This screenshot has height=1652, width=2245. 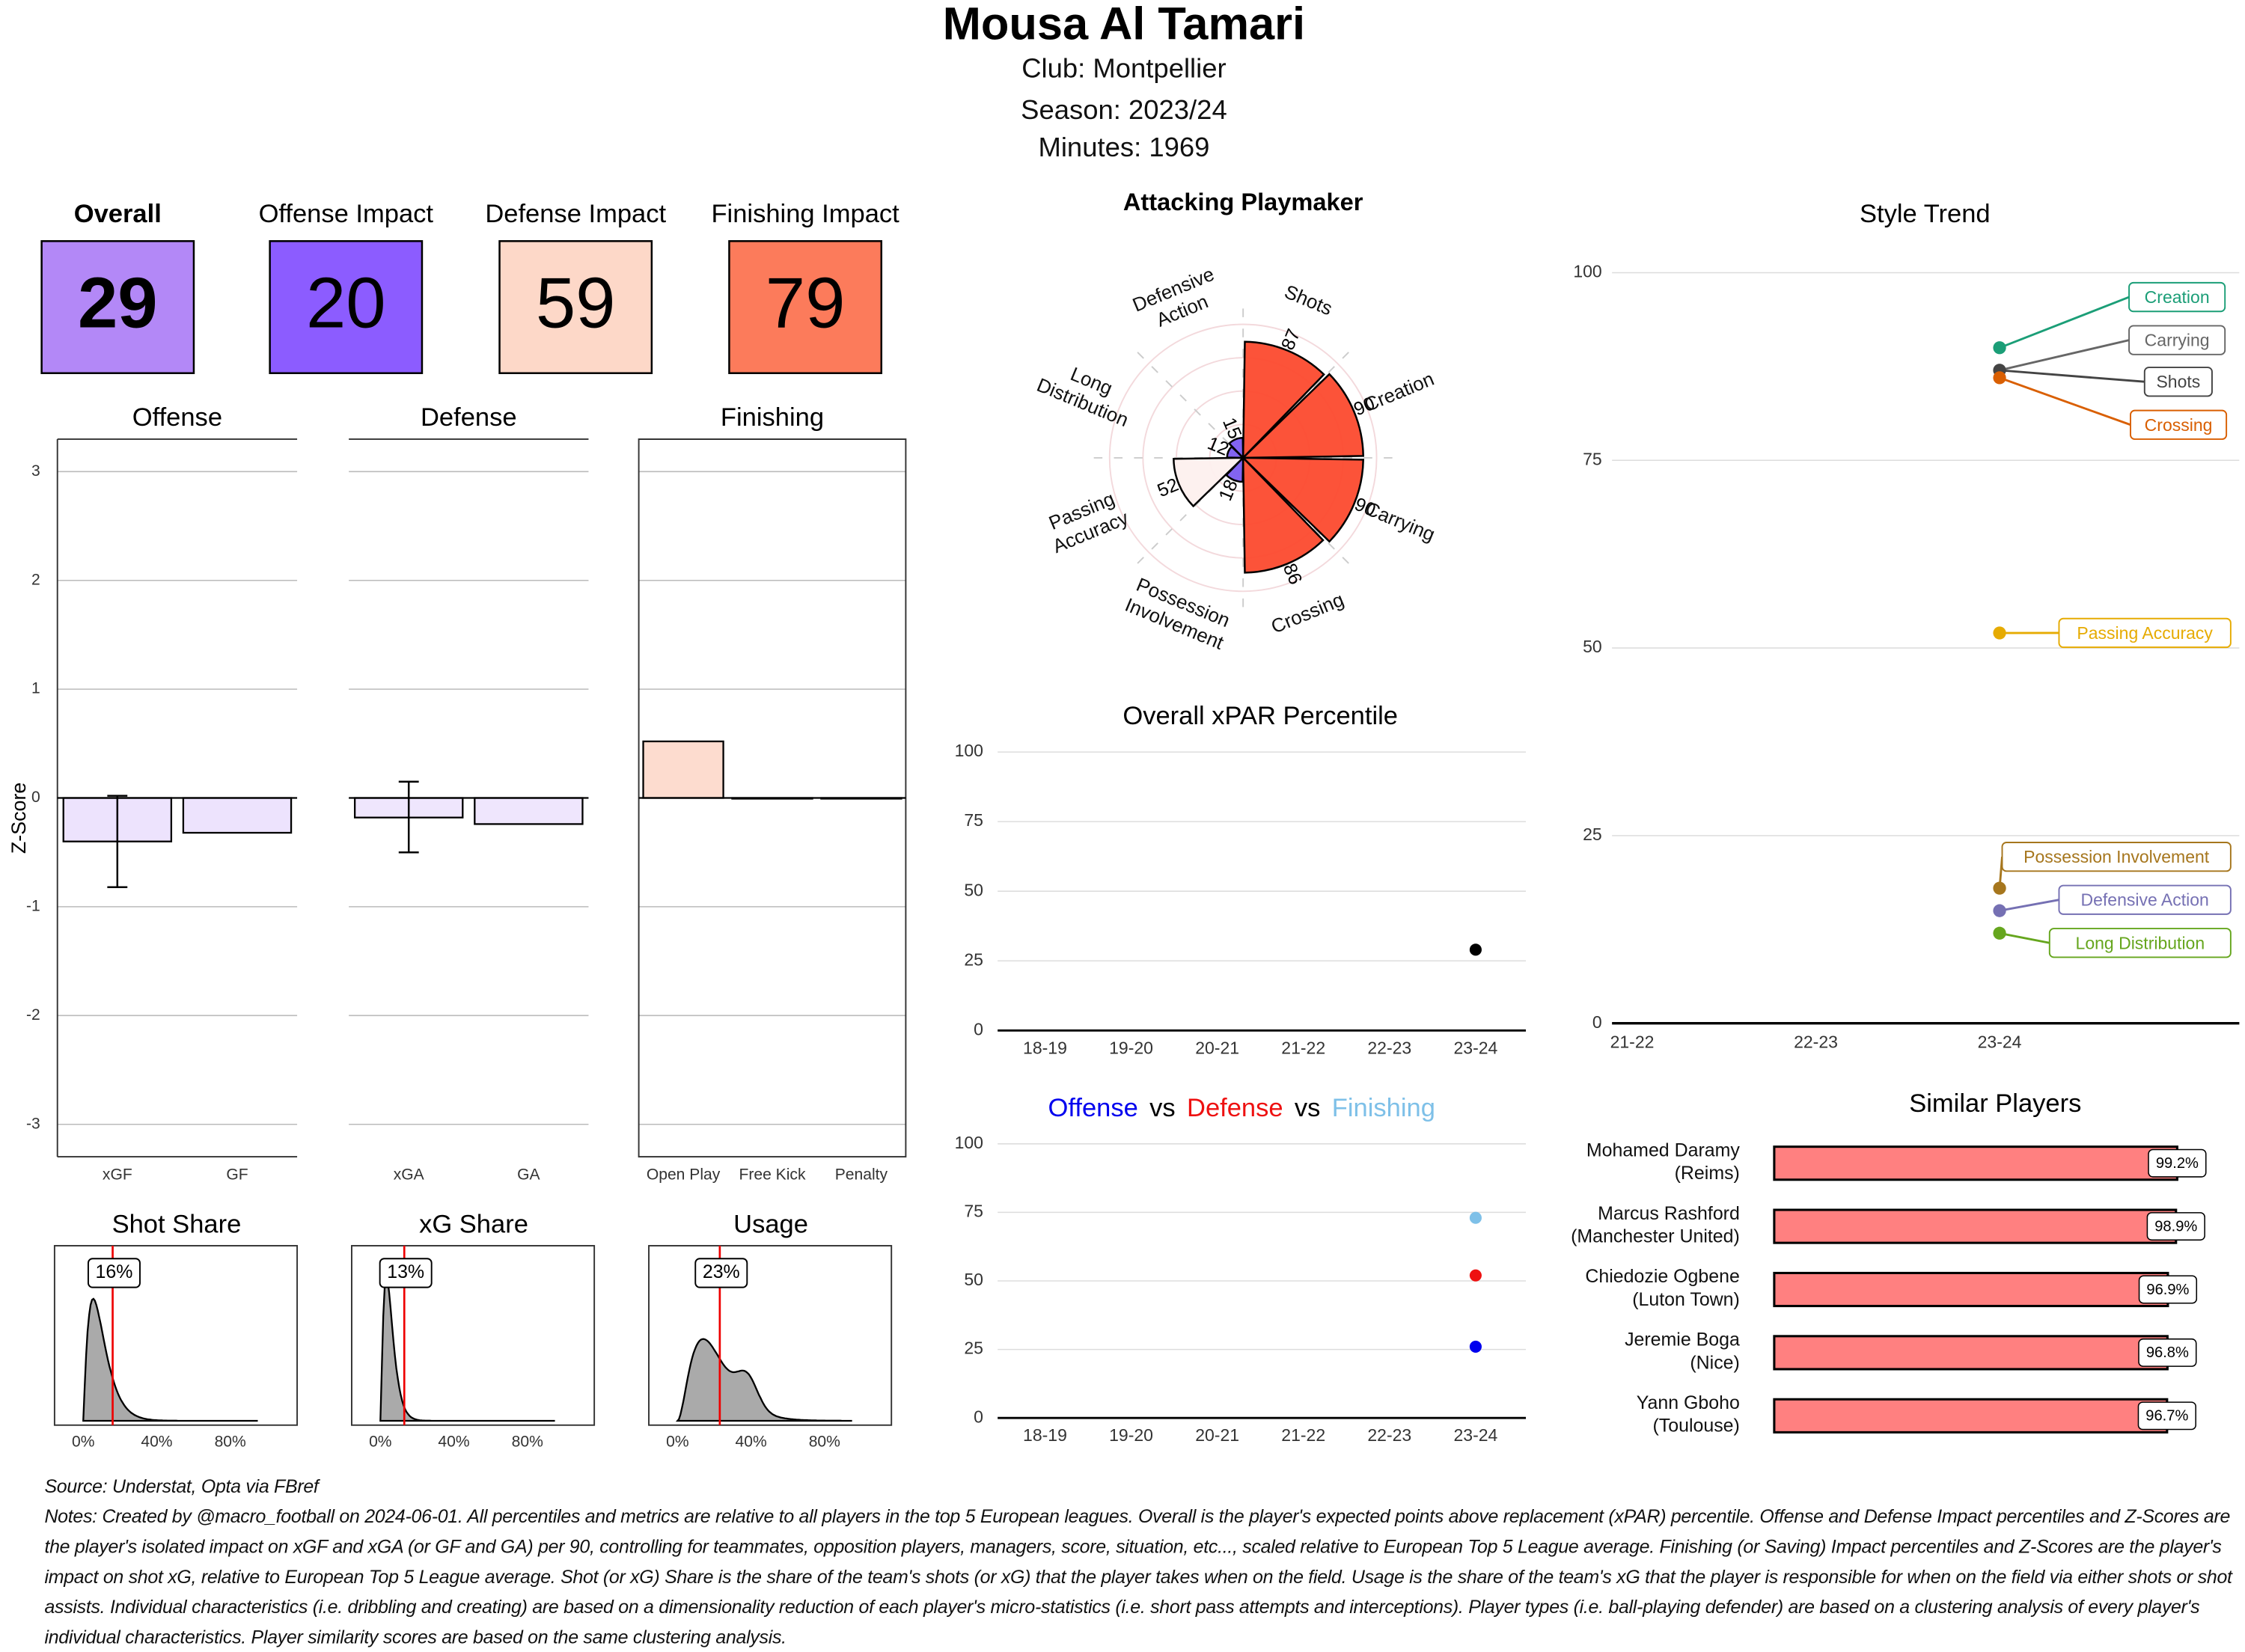 What do you see at coordinates (1688, 1402) in the screenshot?
I see `label-line: Yann Gboho` at bounding box center [1688, 1402].